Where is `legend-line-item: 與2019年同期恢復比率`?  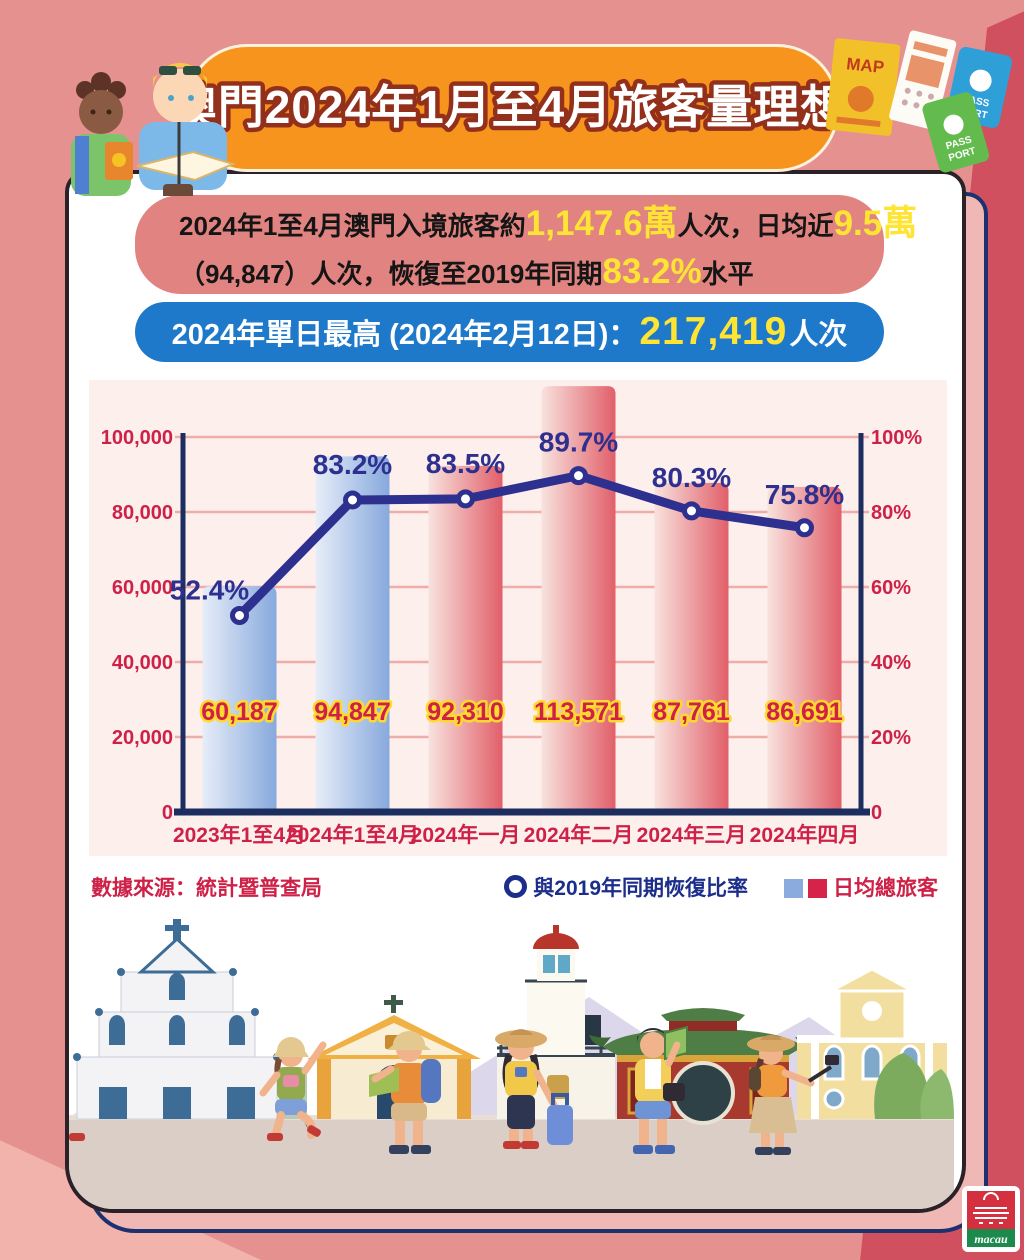
legend-line-item: 與2019年同期恢復比率 is located at coordinates (639, 887).